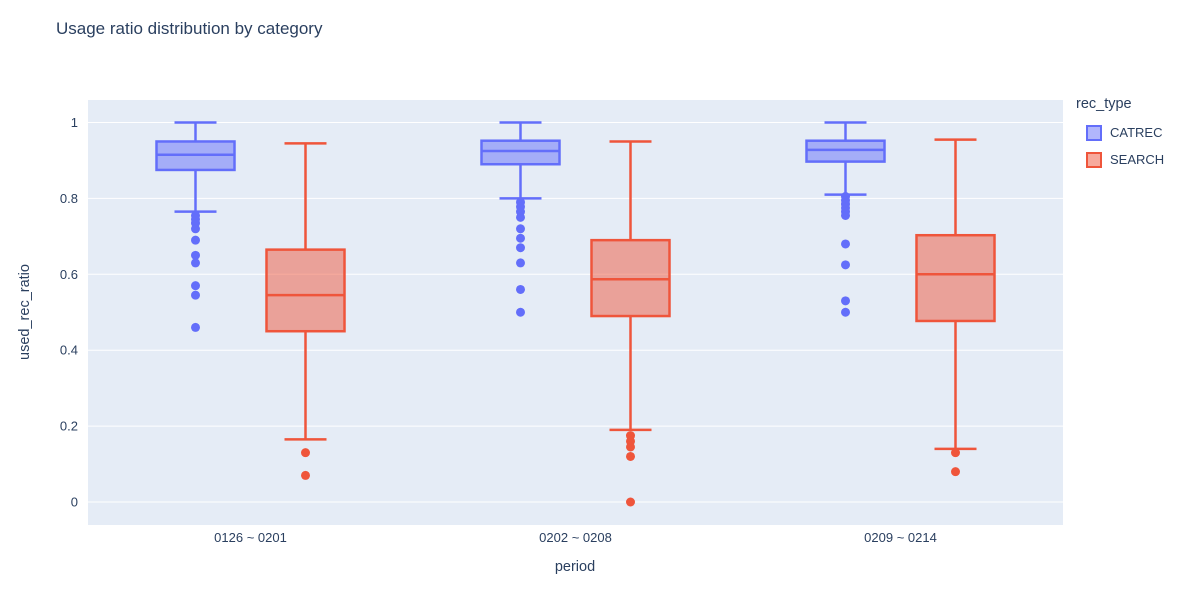 This screenshot has width=1199, height=595. What do you see at coordinates (250, 537) in the screenshot?
I see `x-tick-label: 0126 ~ 0201` at bounding box center [250, 537].